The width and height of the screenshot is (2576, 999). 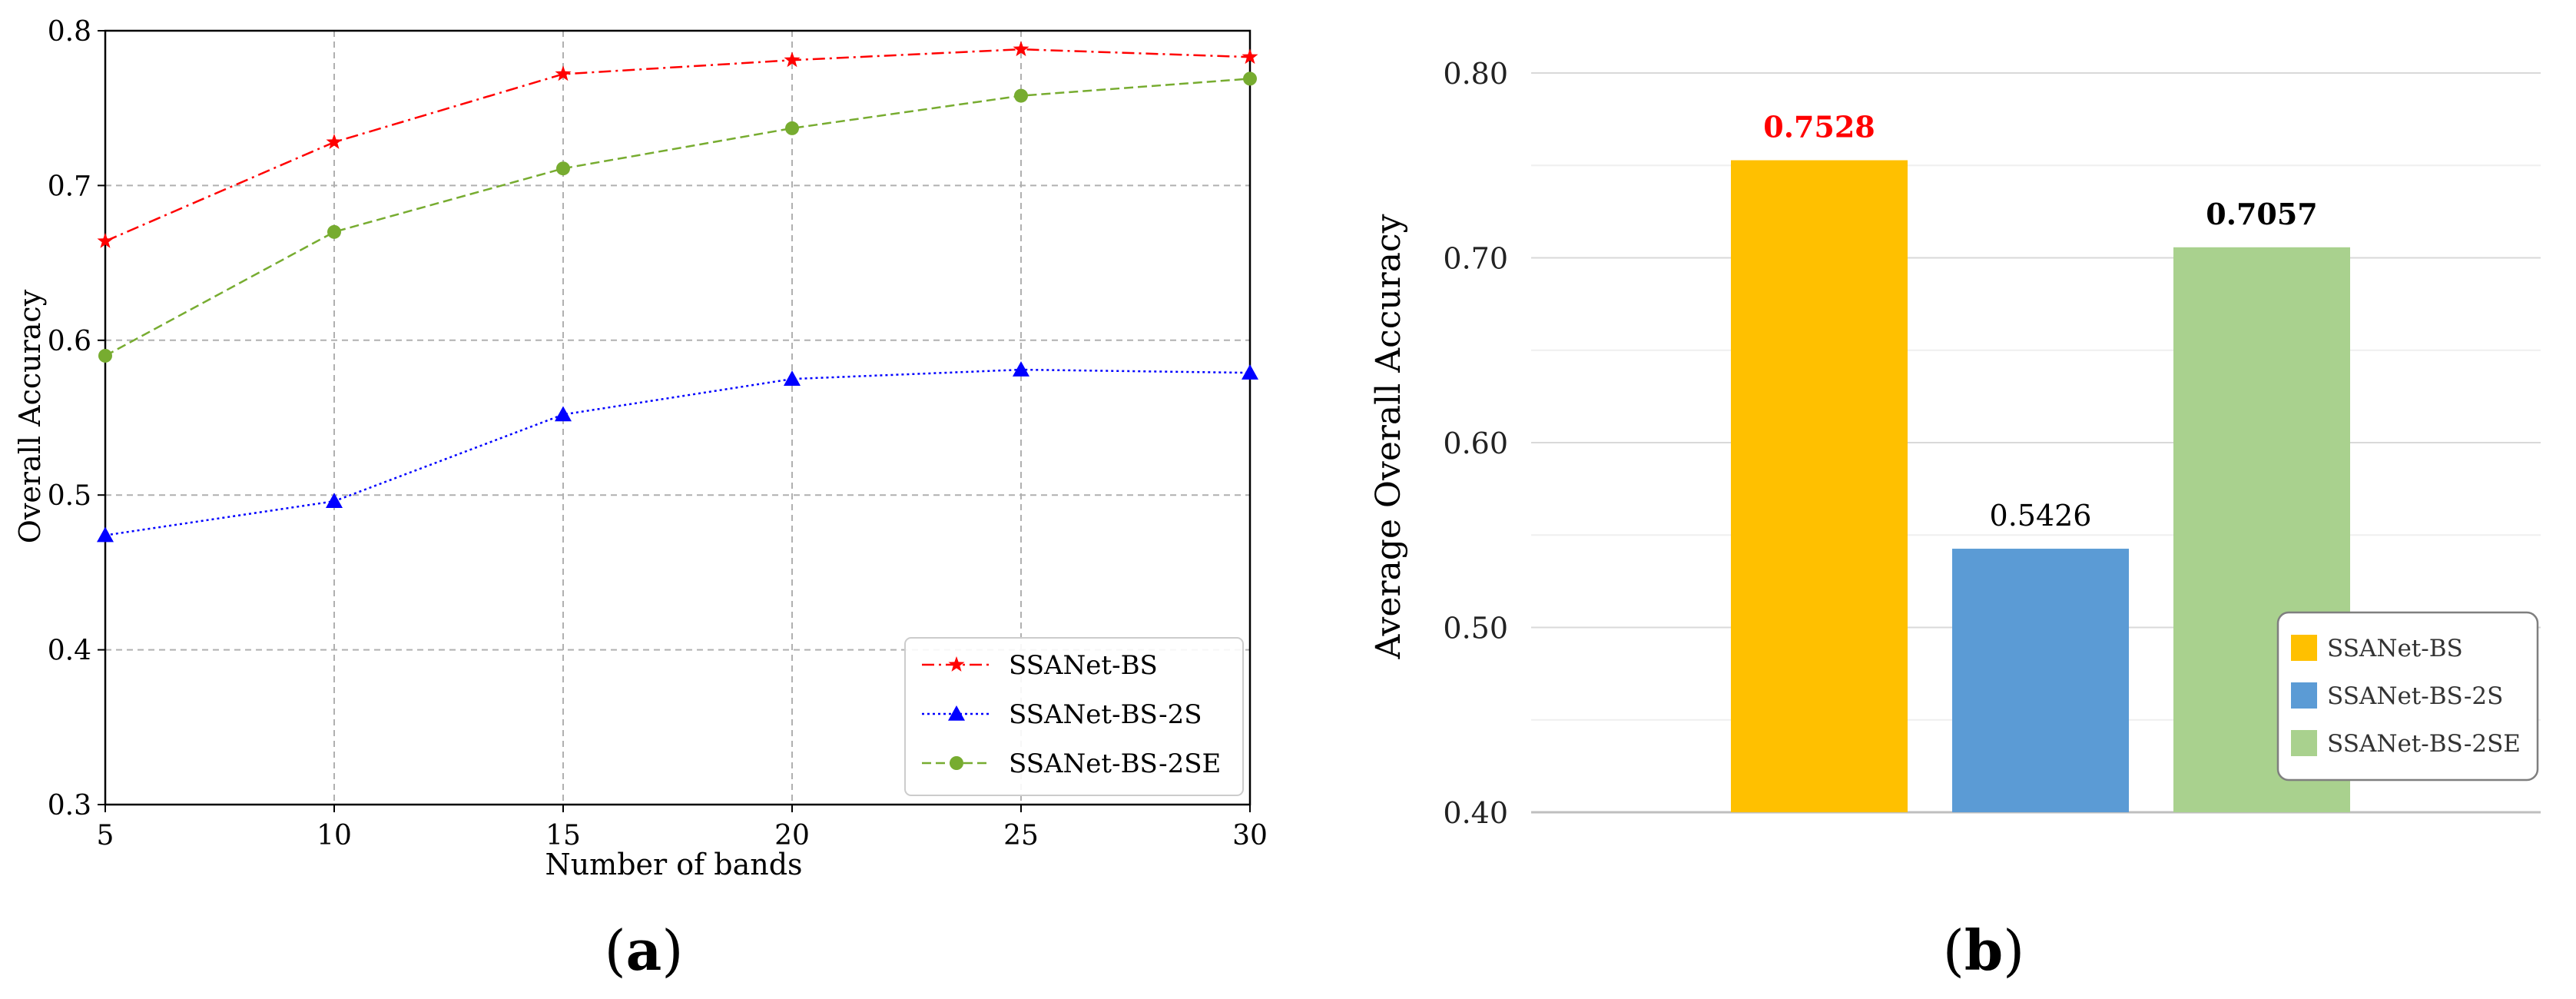 I want to click on line-chart-y-tick-label: 0.6, so click(x=69, y=341).